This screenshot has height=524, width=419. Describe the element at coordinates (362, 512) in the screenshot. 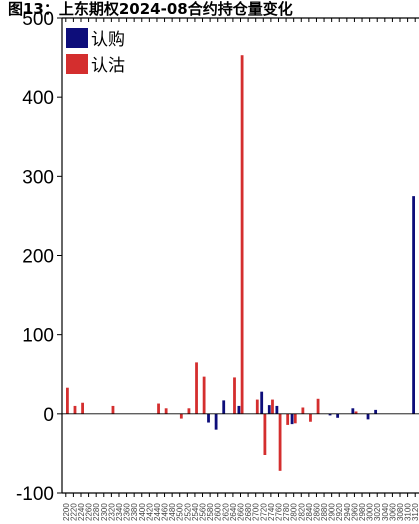

I see `x-tick-label: 2980` at that location.